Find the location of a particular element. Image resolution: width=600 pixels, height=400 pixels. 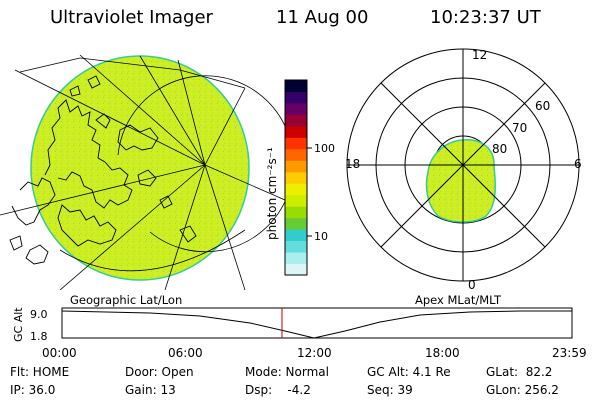

altitude-curve is located at coordinates (316, 324).